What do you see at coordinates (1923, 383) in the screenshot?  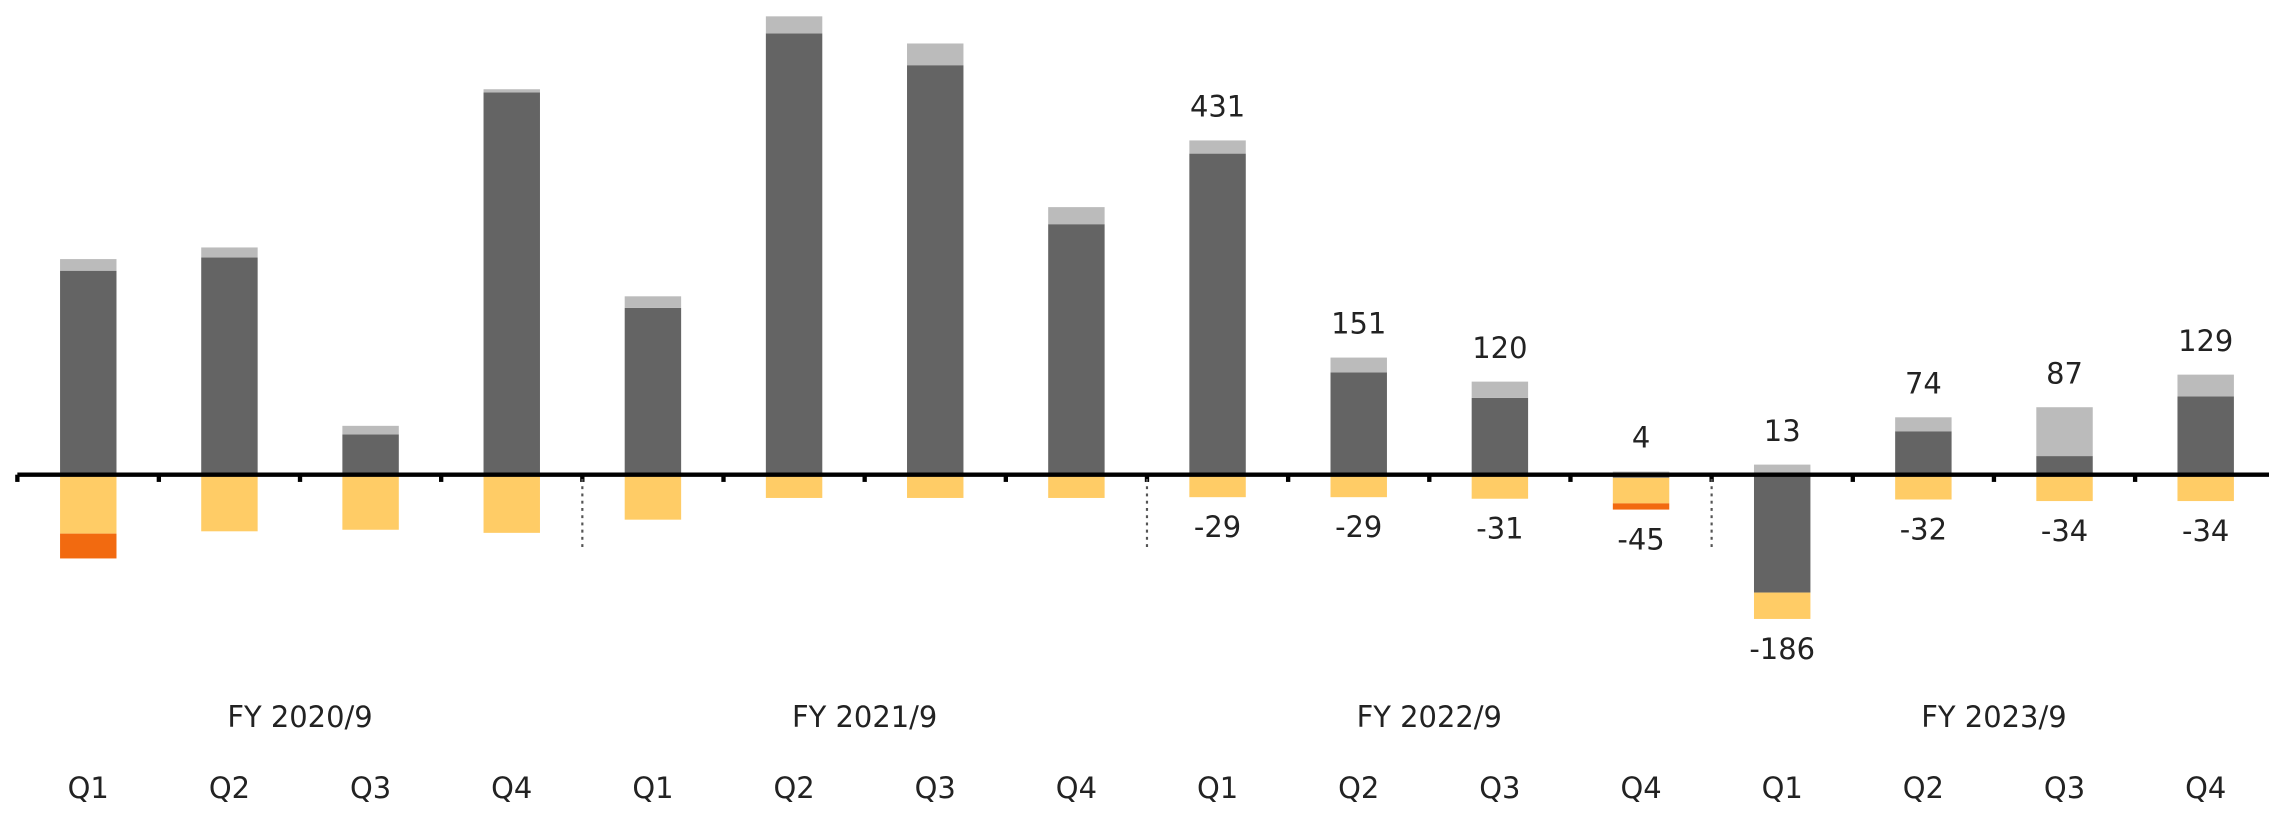 I see `total-label: 74` at bounding box center [1923, 383].